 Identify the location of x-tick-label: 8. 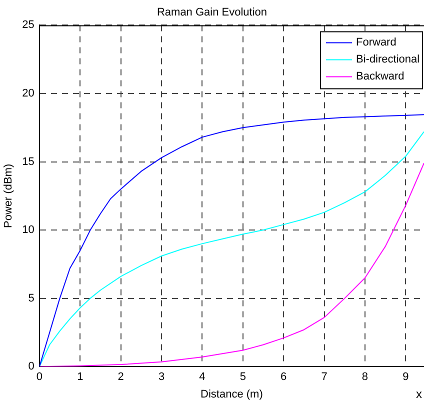
(365, 377).